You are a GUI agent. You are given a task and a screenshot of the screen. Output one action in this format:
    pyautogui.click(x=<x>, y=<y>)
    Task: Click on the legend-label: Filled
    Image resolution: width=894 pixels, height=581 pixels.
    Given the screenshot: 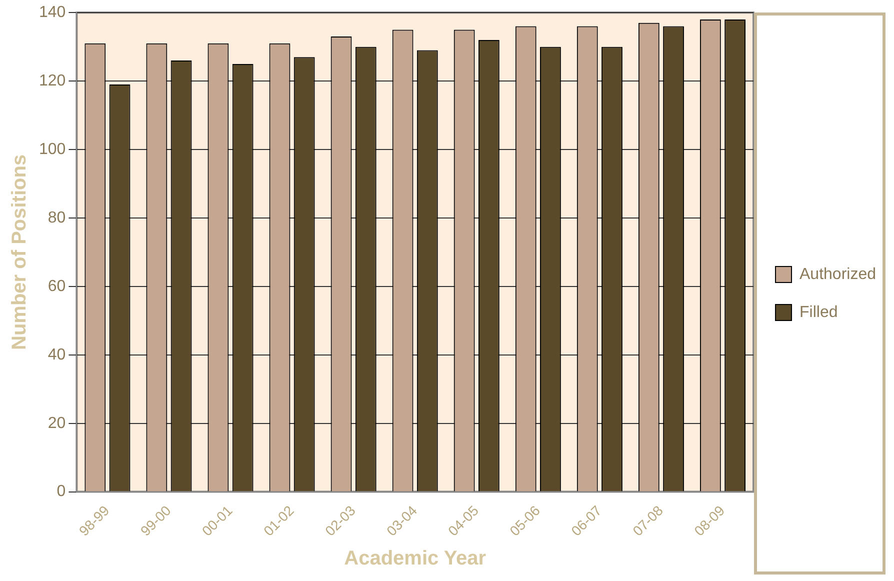 What is the action you would take?
    pyautogui.click(x=819, y=312)
    